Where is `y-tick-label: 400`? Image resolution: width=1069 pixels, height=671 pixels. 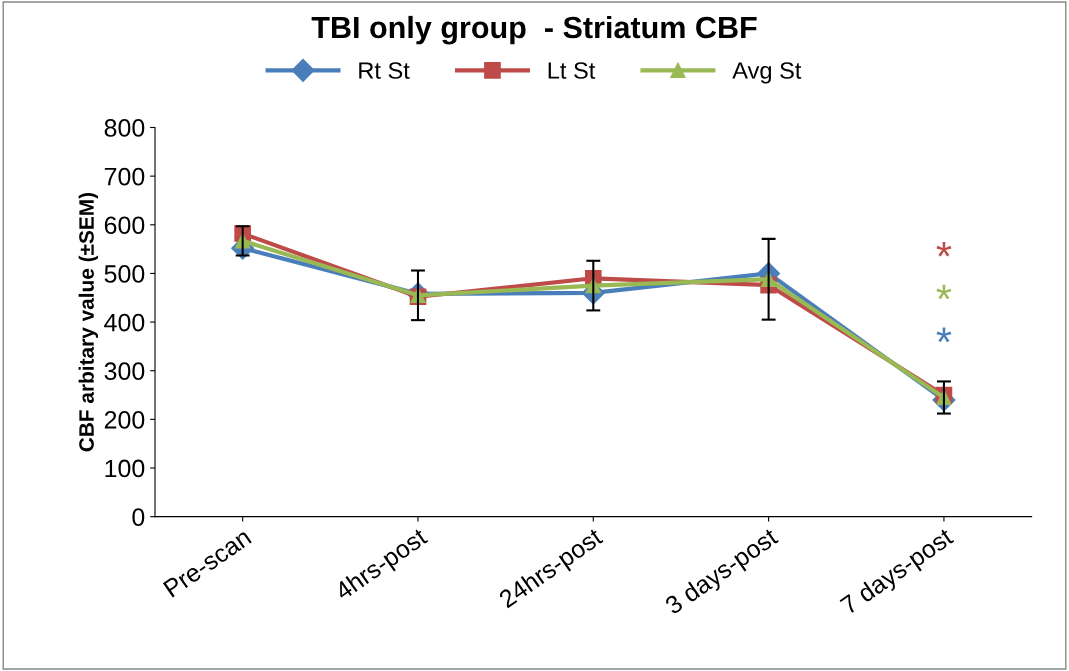
y-tick-label: 400 is located at coordinates (124, 322).